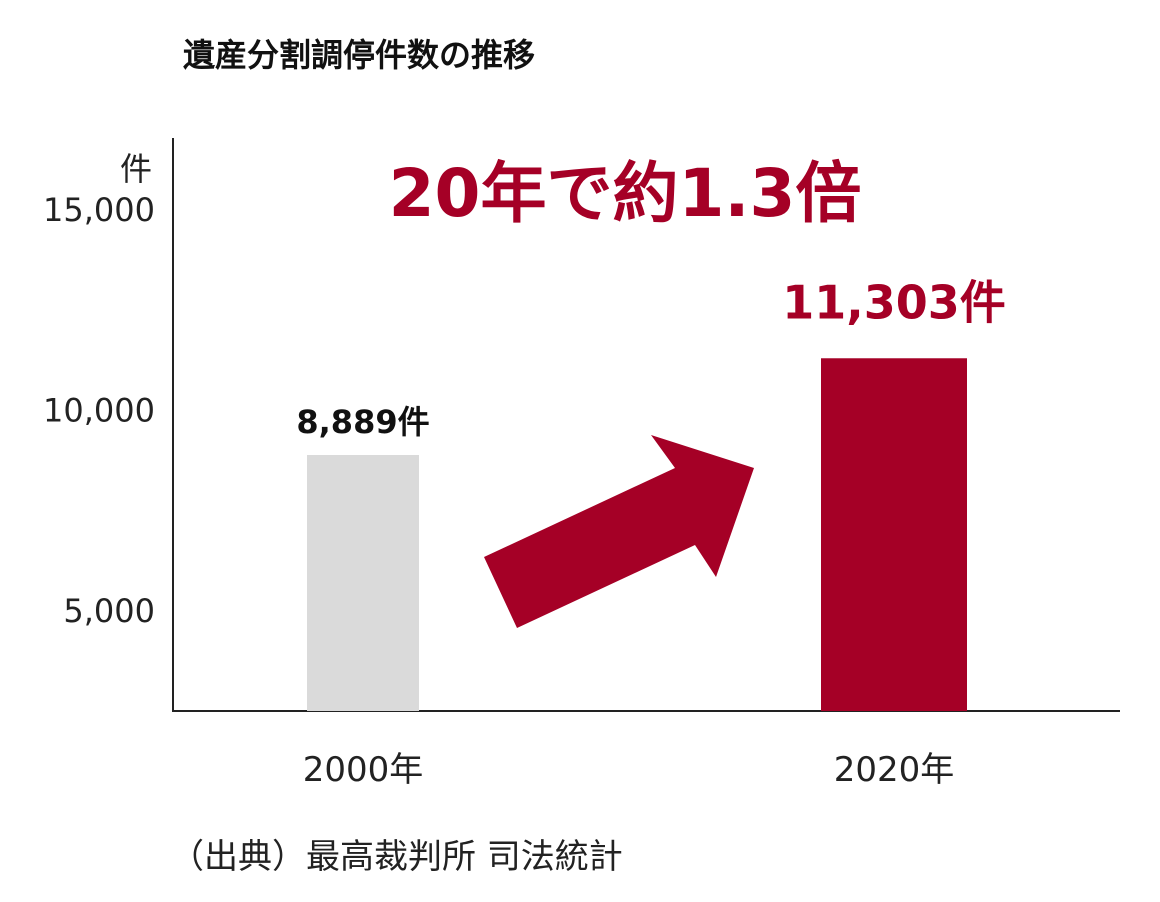 This screenshot has height=902, width=1160. Describe the element at coordinates (359, 55) in the screenshot. I see `chart-title: 遺産分割調停件数の推移` at that location.